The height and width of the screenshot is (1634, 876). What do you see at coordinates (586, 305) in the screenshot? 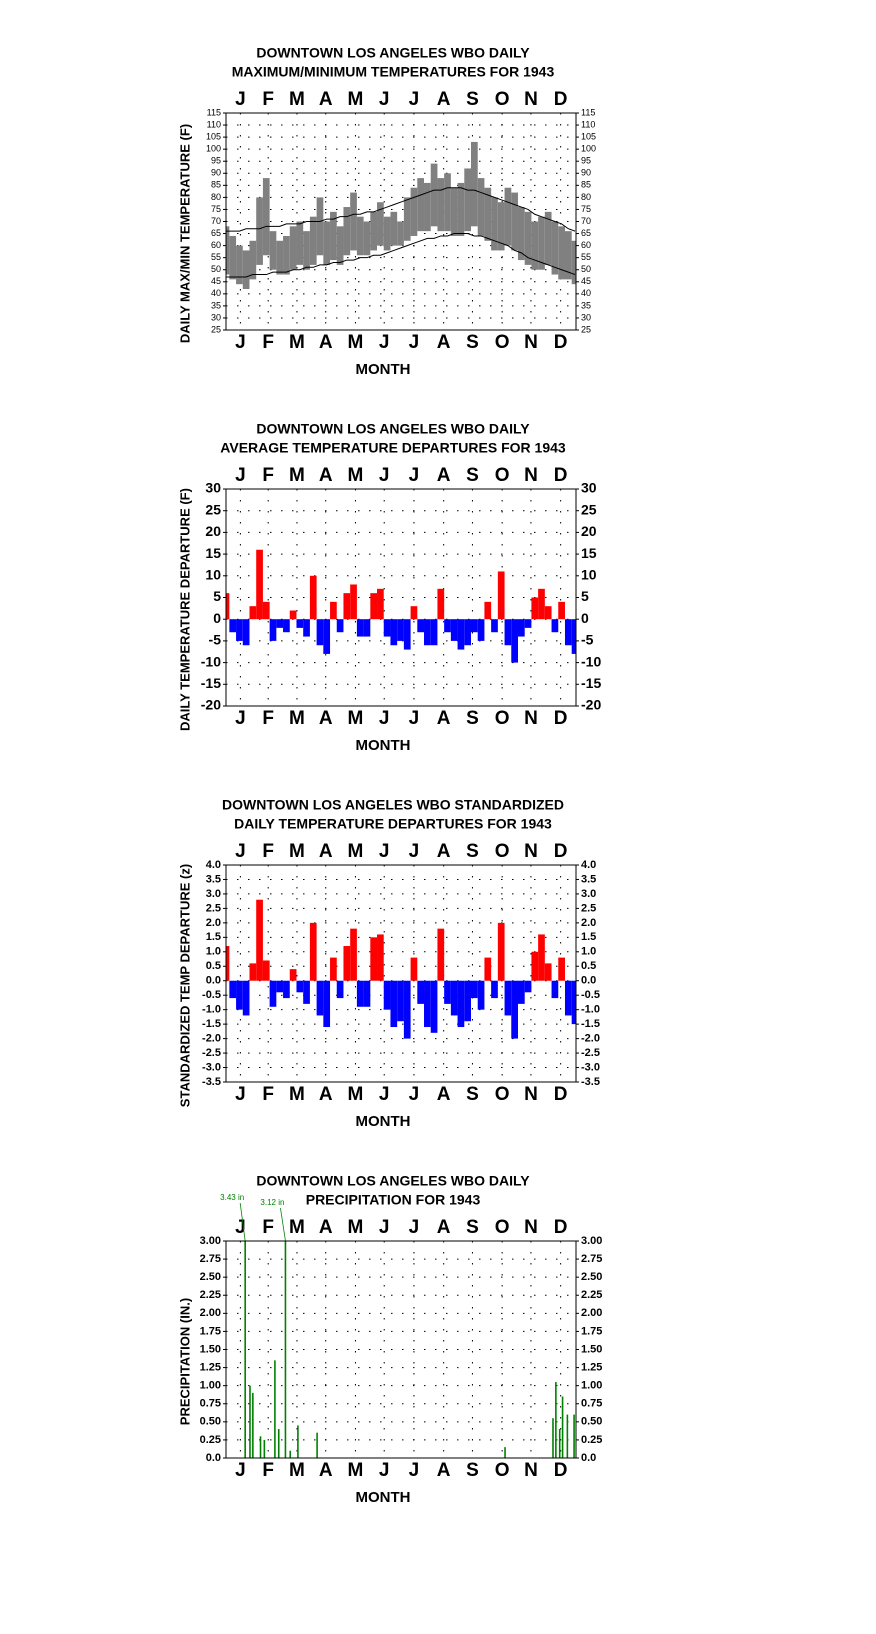
I see `y-tick-label-right: 35` at bounding box center [586, 305].